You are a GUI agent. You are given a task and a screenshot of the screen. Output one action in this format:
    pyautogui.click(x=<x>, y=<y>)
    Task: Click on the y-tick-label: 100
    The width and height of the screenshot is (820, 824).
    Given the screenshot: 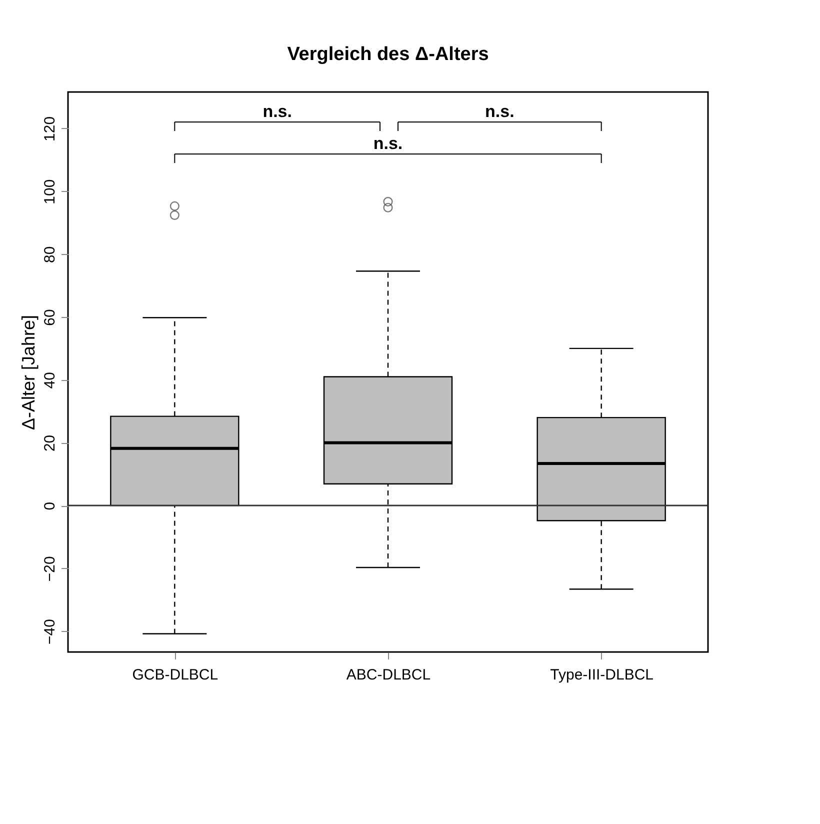 What is the action you would take?
    pyautogui.click(x=50, y=191)
    